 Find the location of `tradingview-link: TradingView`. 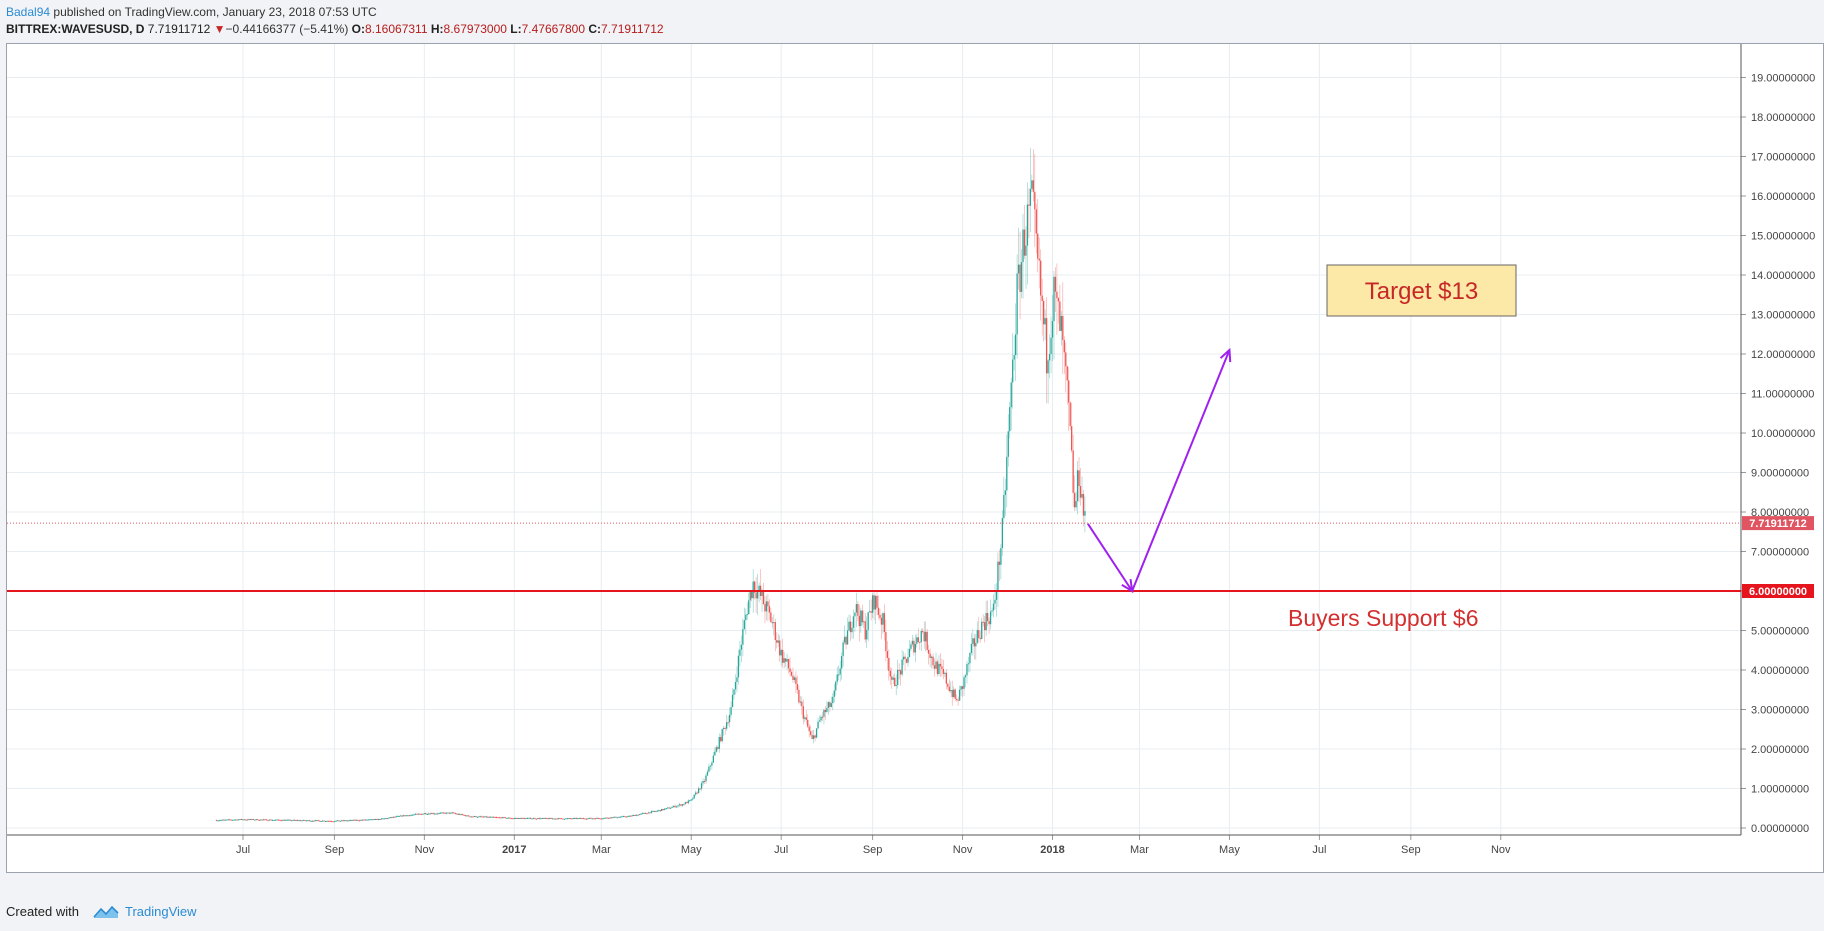

tradingview-link: TradingView is located at coordinates (160, 911).